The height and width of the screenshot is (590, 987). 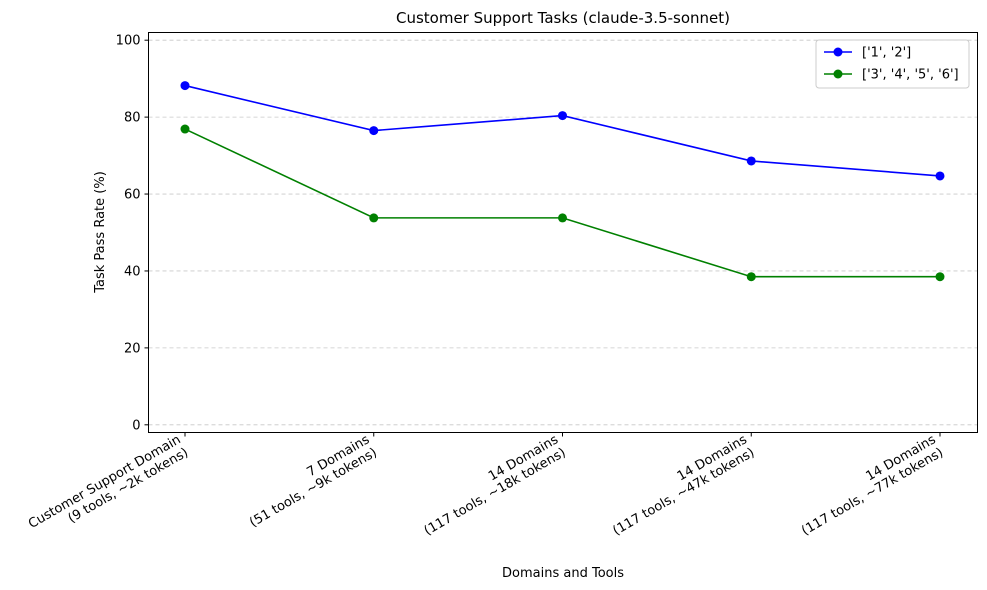 What do you see at coordinates (886, 53) in the screenshot?
I see `legend-label-1: ['1', '2']` at bounding box center [886, 53].